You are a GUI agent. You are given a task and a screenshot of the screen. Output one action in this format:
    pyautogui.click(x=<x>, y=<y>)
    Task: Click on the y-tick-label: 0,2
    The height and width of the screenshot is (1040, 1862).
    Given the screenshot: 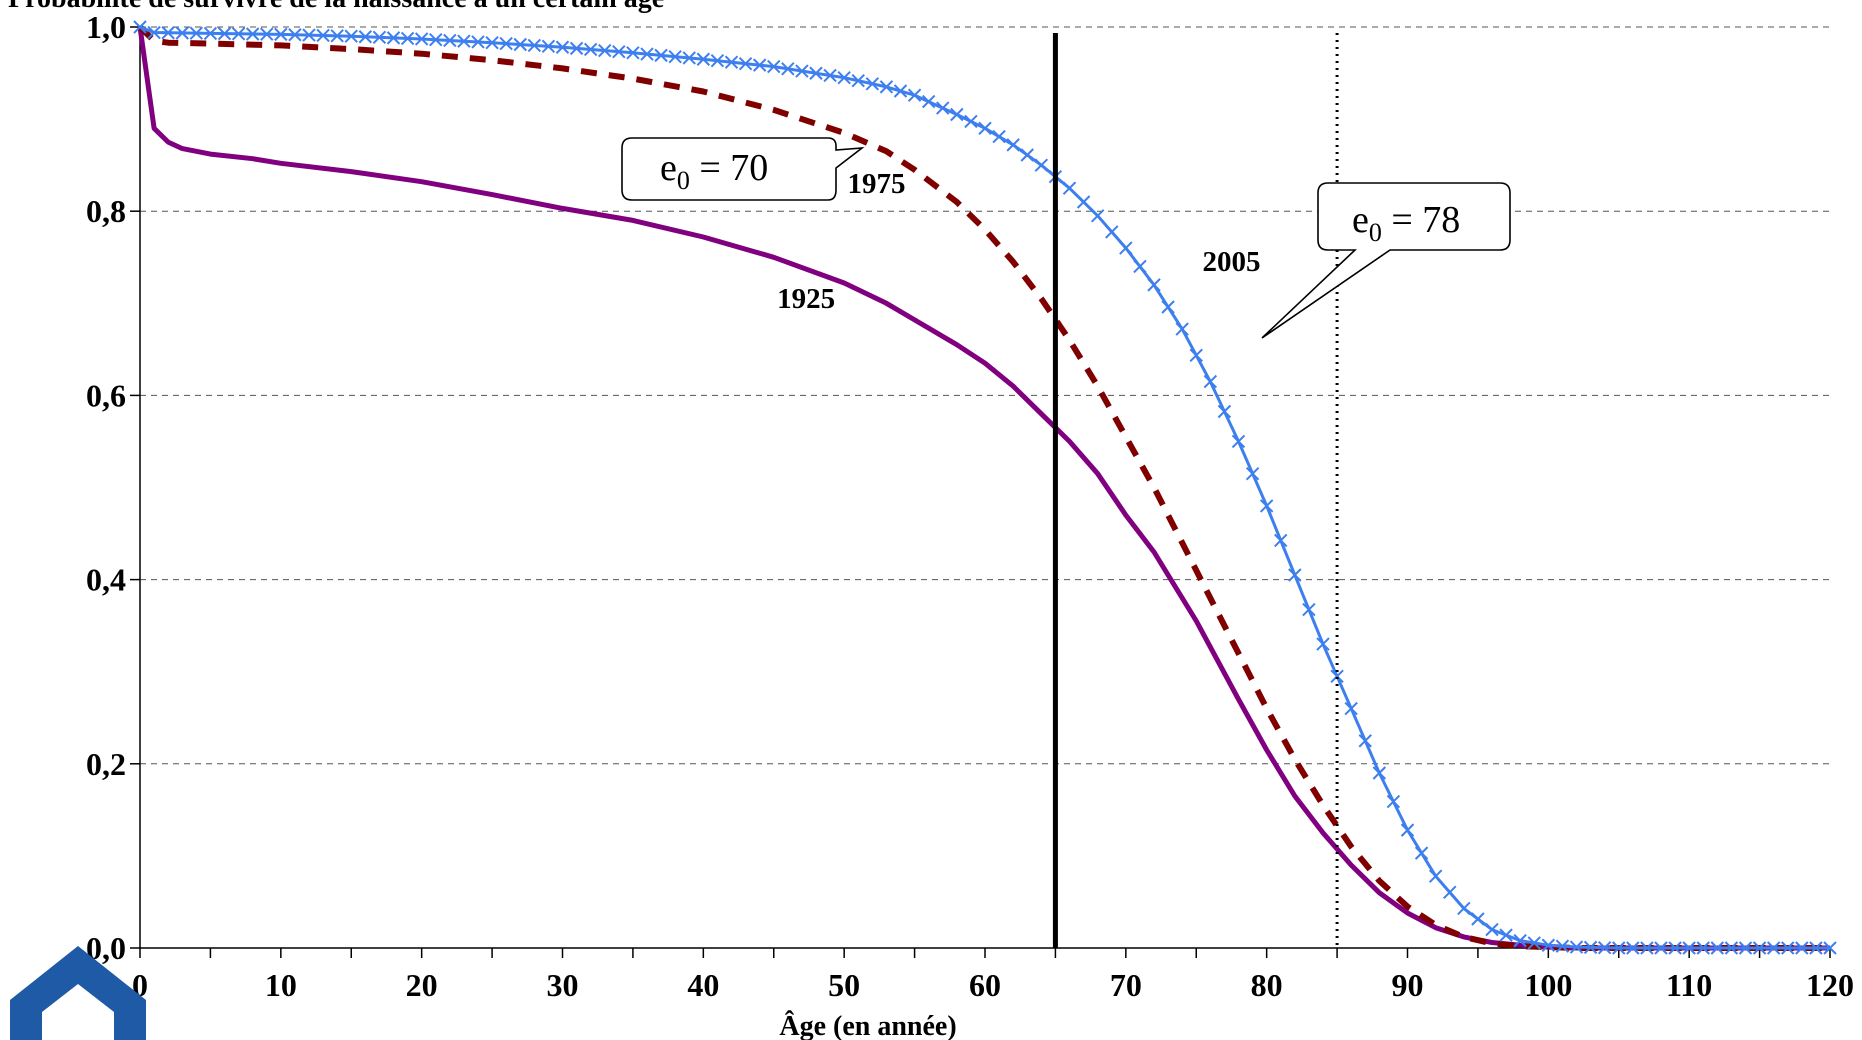 What is the action you would take?
    pyautogui.click(x=106, y=764)
    